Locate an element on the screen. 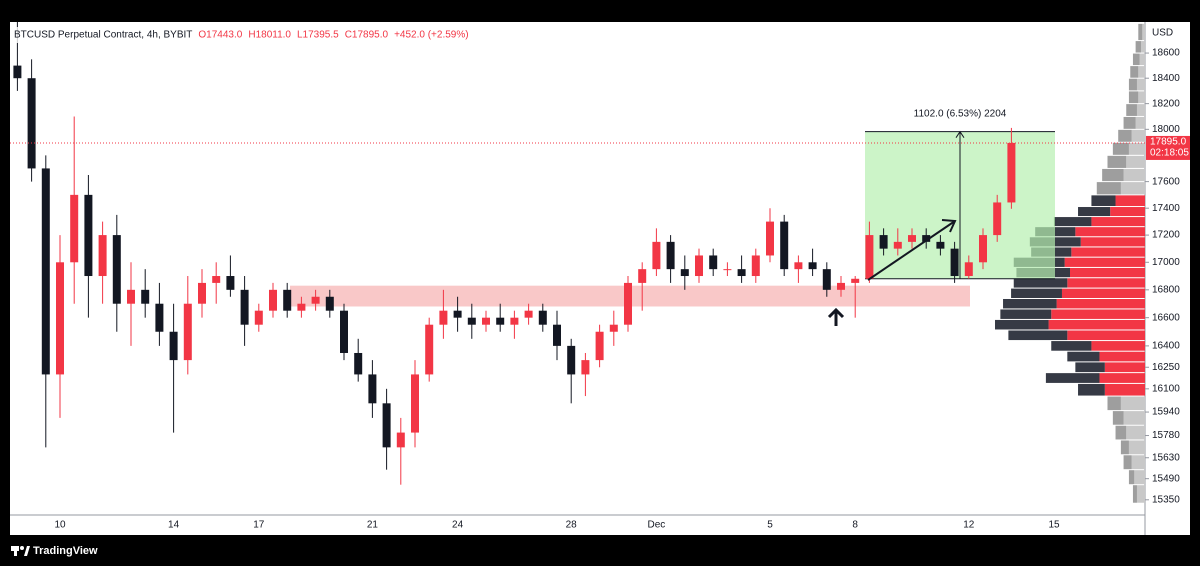 This screenshot has width=1200, height=566. x-tick-label: 15 is located at coordinates (1054, 525).